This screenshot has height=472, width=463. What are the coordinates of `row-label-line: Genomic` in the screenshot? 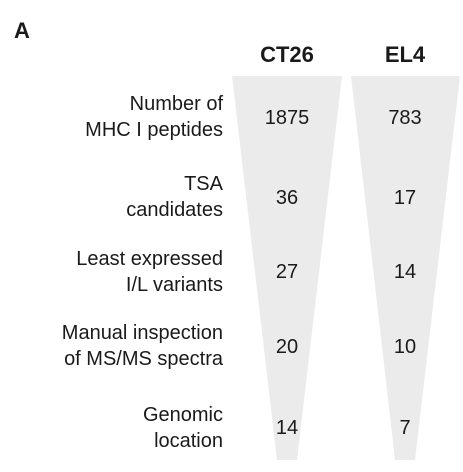 It's located at (182, 415).